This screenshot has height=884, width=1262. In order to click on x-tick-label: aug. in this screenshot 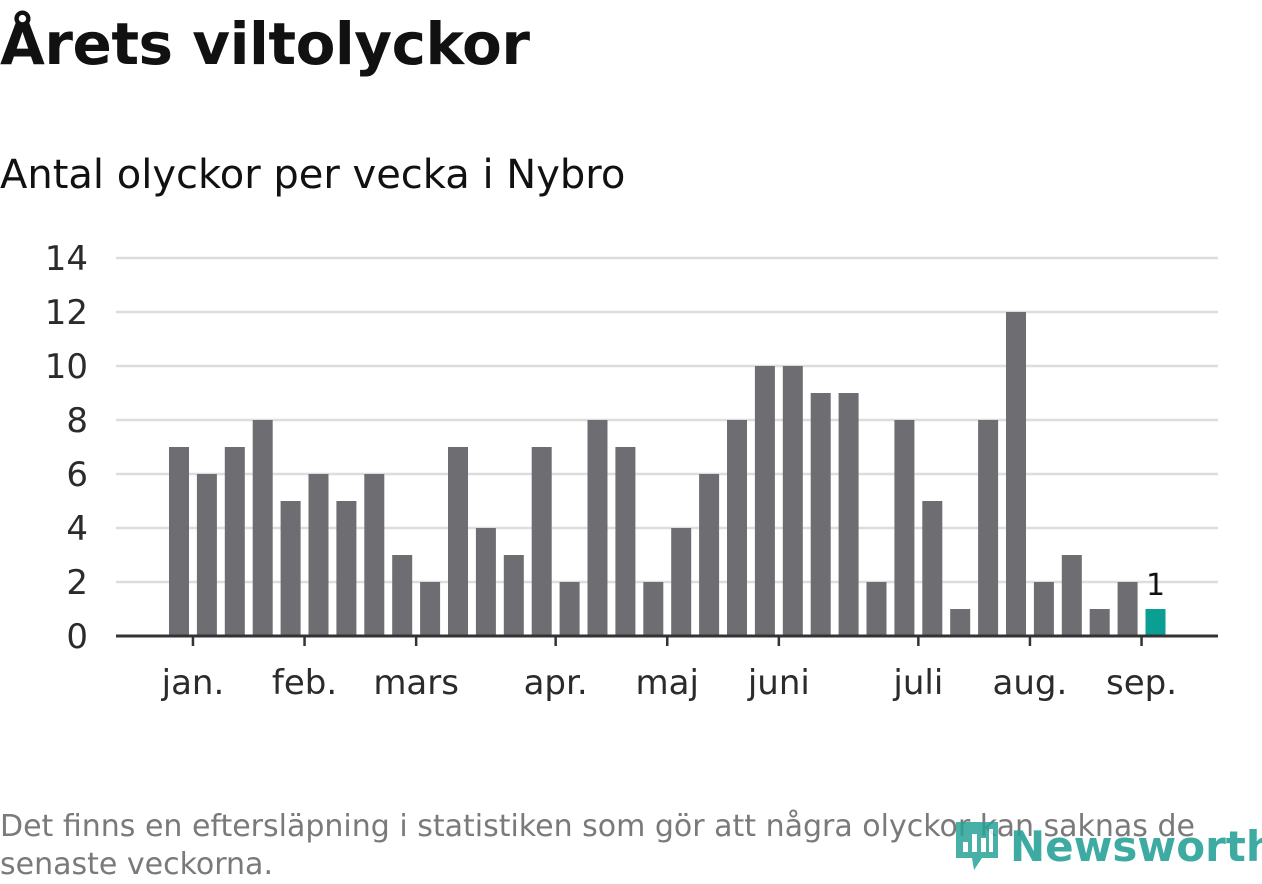, I will do `click(1030, 683)`.